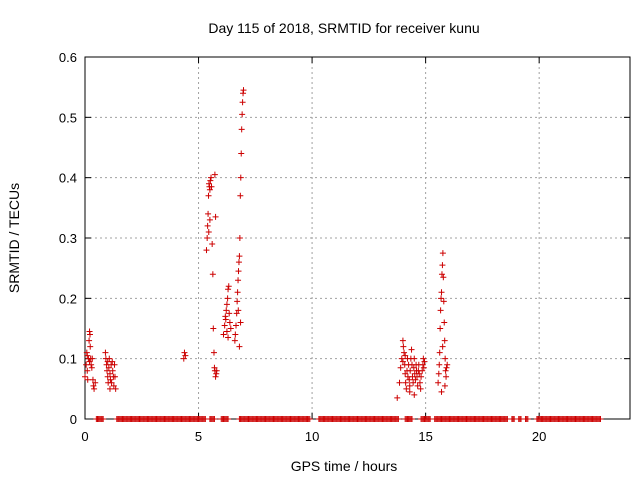 The width and height of the screenshot is (640, 480). Describe the element at coordinates (84, 436) in the screenshot. I see `x-tick-label: 0` at that location.